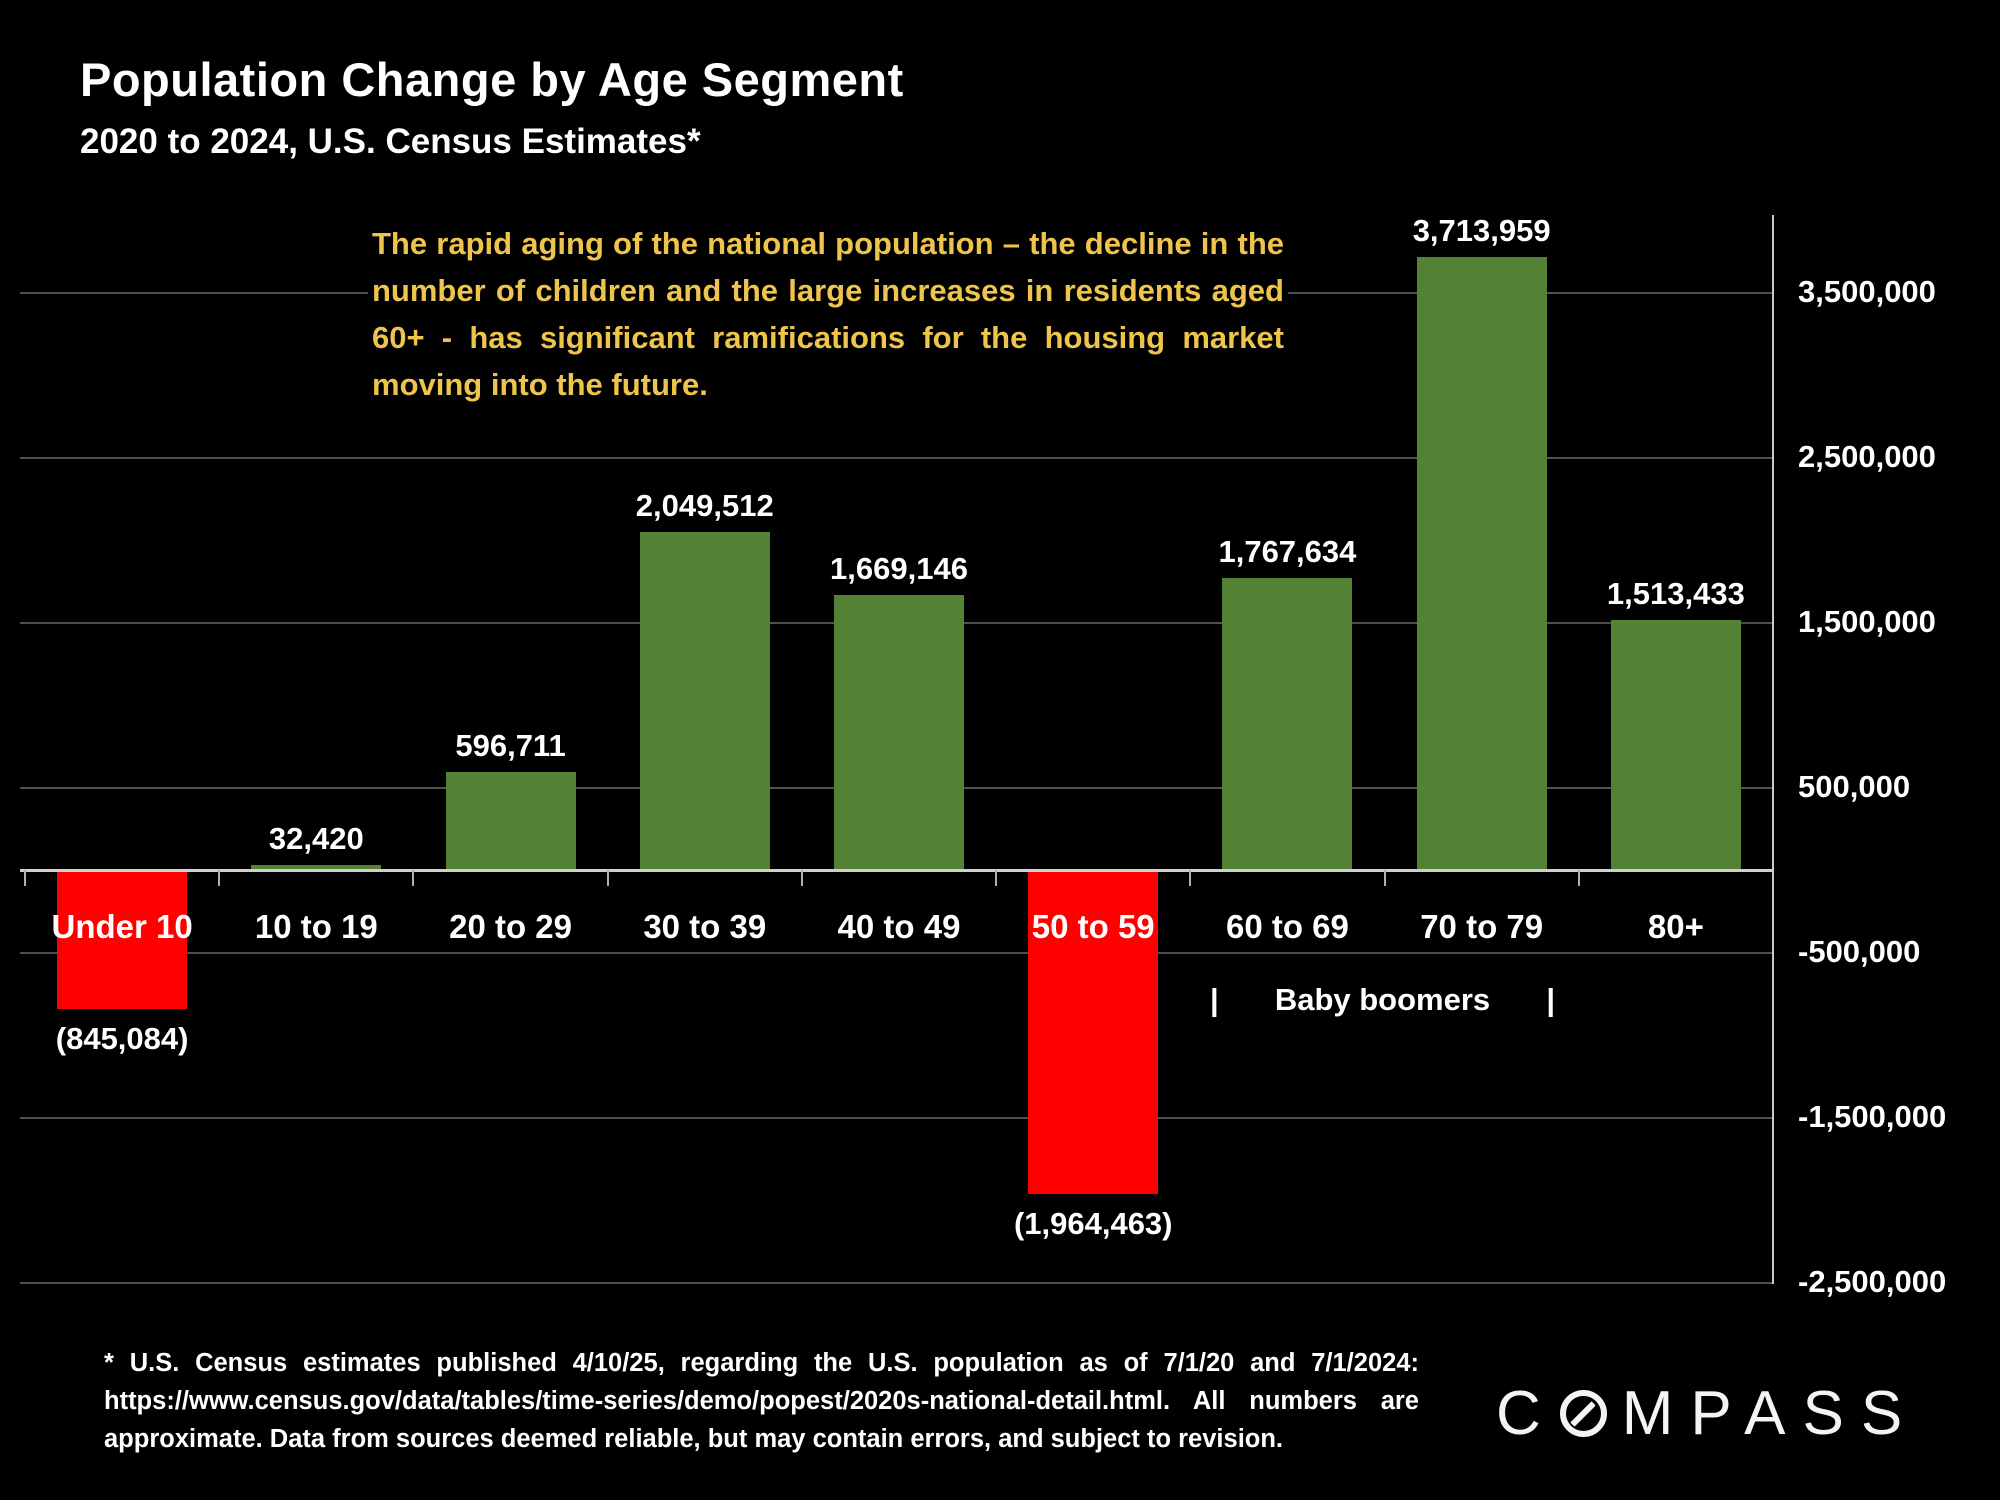  What do you see at coordinates (899, 568) in the screenshot?
I see `bar-value-label: 1,669,146` at bounding box center [899, 568].